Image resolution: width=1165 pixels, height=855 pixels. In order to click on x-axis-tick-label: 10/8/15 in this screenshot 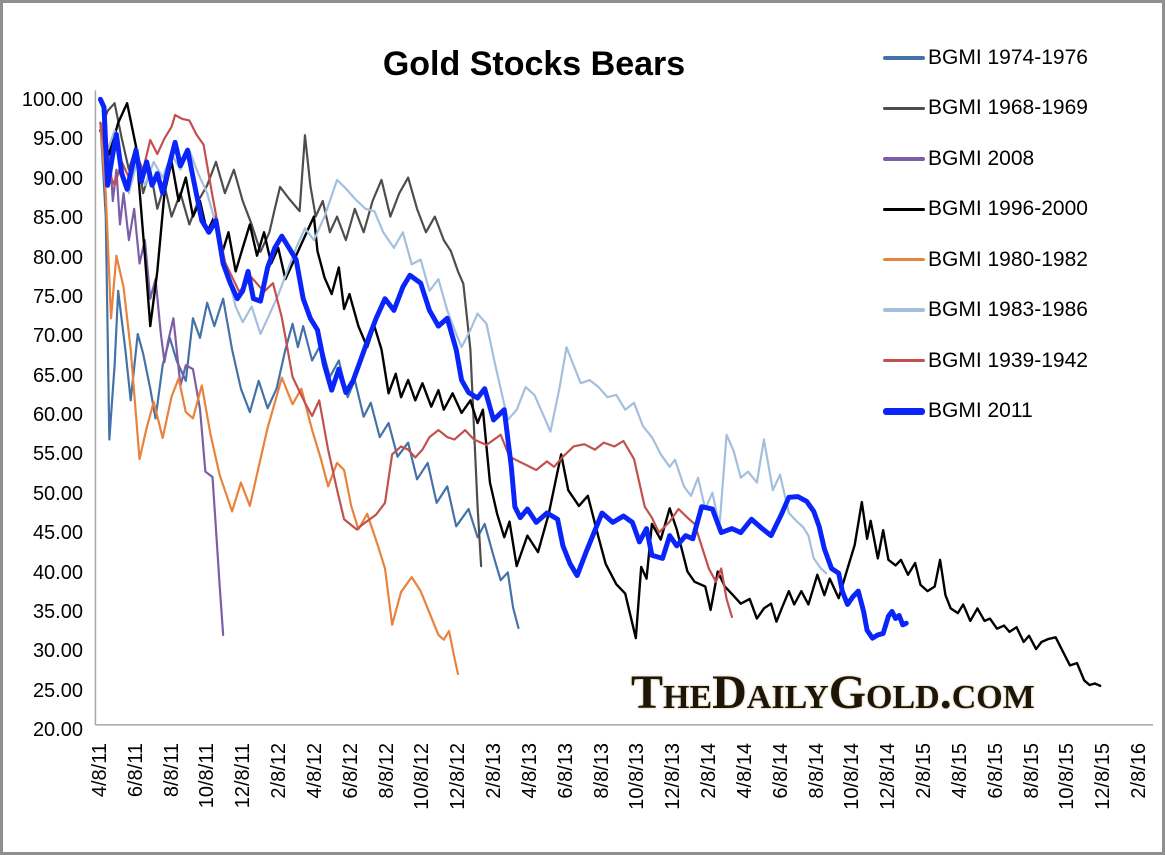, I will do `click(1067, 776)`.